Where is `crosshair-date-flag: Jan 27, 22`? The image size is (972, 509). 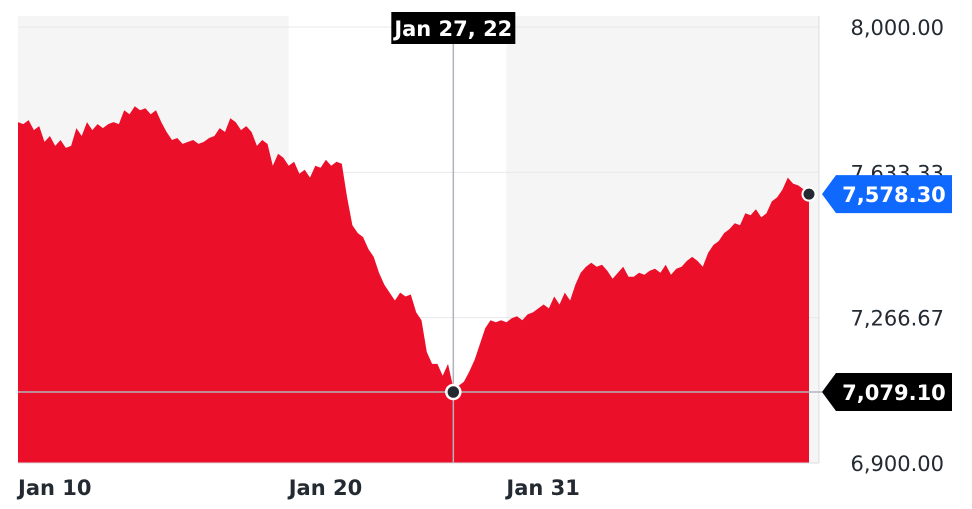 crosshair-date-flag: Jan 27, 22 is located at coordinates (453, 28).